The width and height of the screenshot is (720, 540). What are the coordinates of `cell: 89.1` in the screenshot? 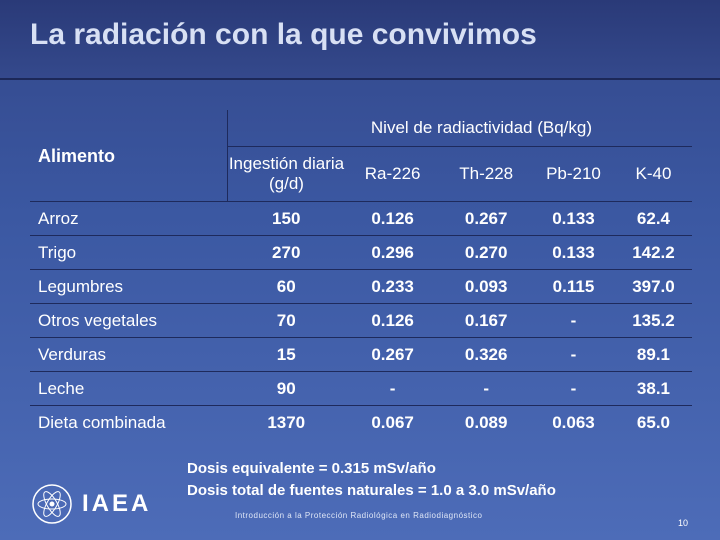 It's located at (653, 354).